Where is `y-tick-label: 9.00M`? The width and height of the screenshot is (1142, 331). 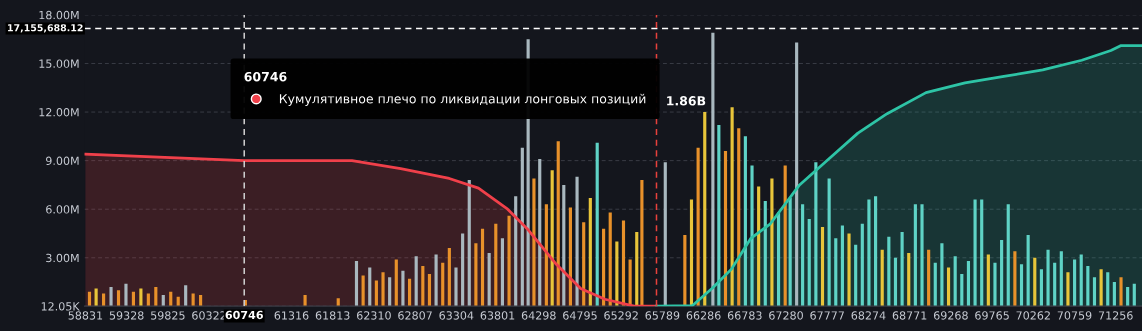 y-tick-label: 9.00M is located at coordinates (62, 161).